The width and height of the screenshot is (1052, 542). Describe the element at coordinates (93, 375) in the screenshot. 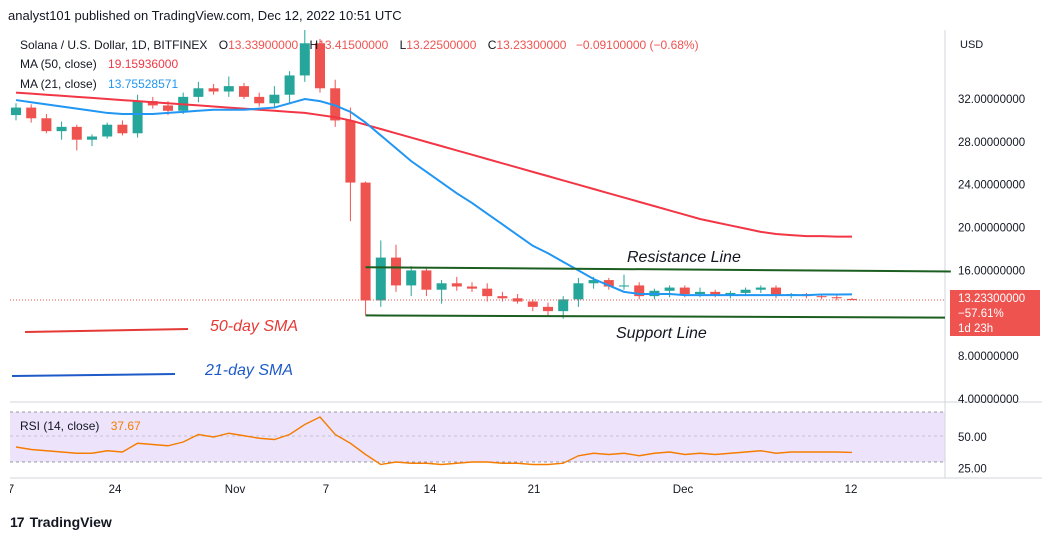

I see `sma21-marker` at that location.